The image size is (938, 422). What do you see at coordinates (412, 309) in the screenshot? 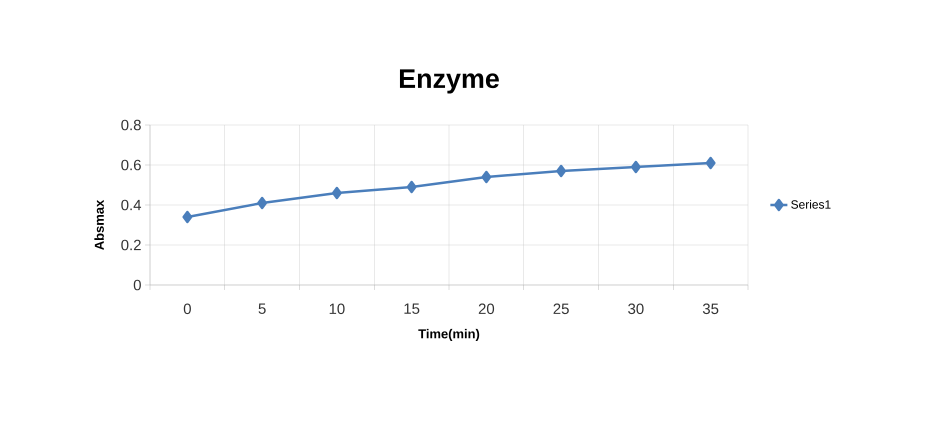
I see `x-tick-label: 15` at bounding box center [412, 309].